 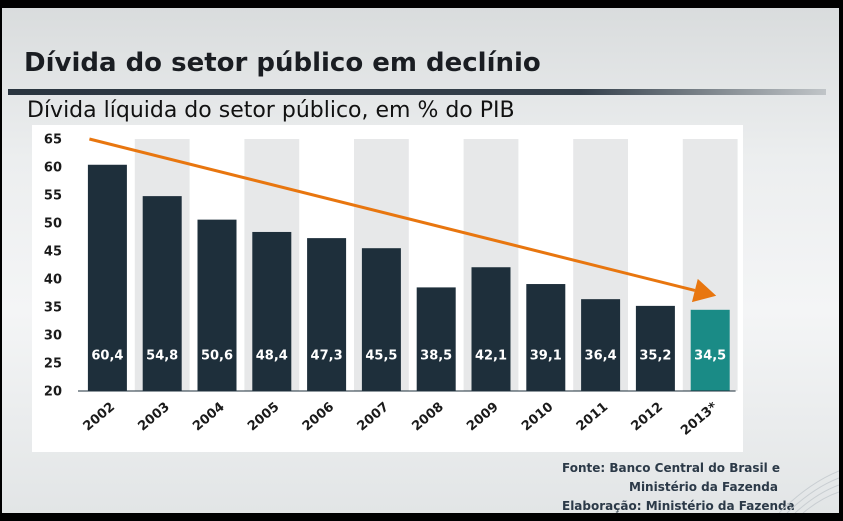 I want to click on bar-2008, so click(x=436, y=339).